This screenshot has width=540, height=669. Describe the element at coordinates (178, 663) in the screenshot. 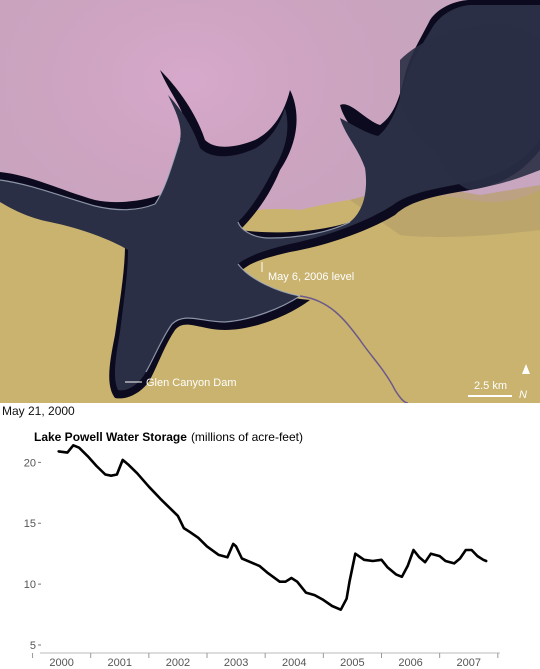

I see `x-tick-label: 2002` at that location.